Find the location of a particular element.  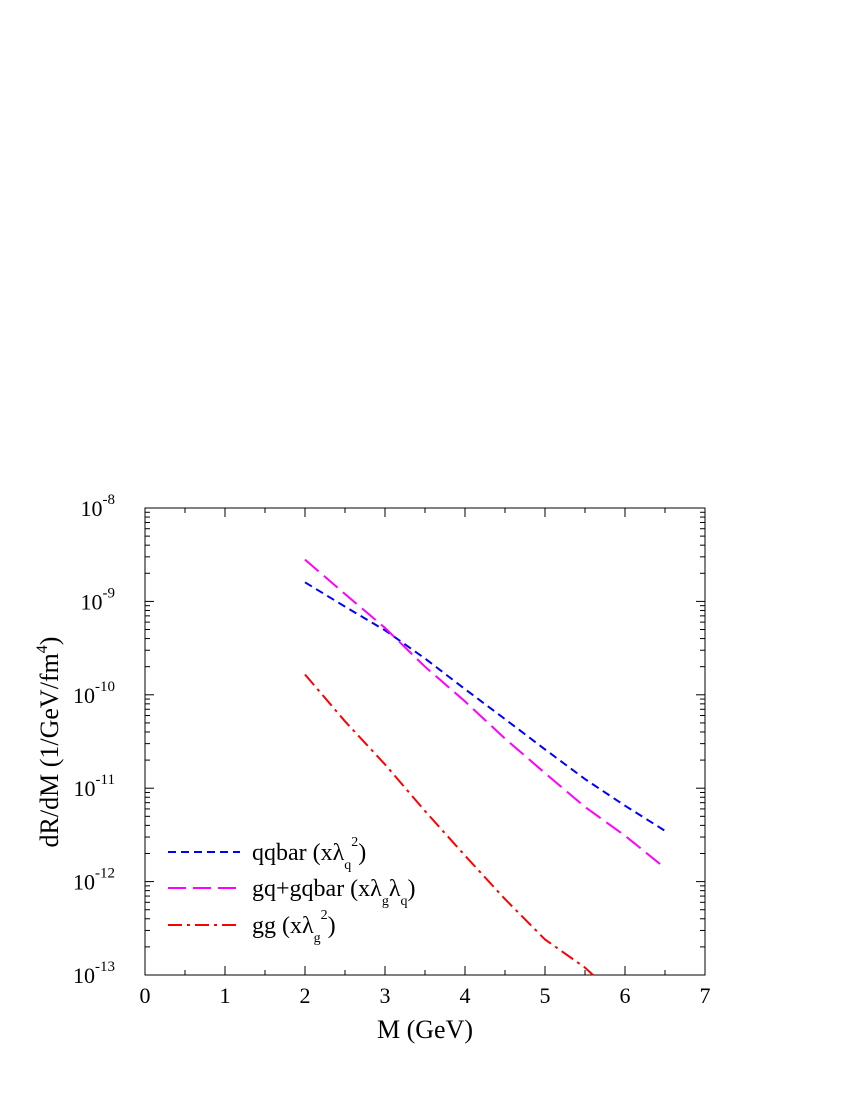

y-axis-label-close: ) is located at coordinates (49, 641).